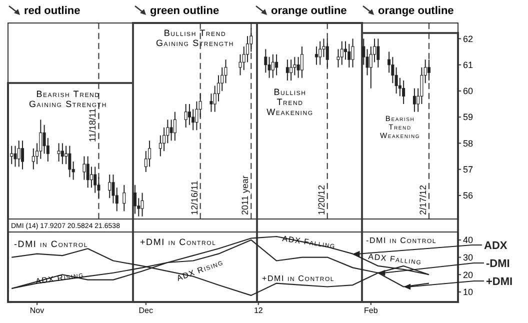  What do you see at coordinates (195, 38) in the screenshot?
I see `annotation: Bullish Trend Gaining Strength` at bounding box center [195, 38].